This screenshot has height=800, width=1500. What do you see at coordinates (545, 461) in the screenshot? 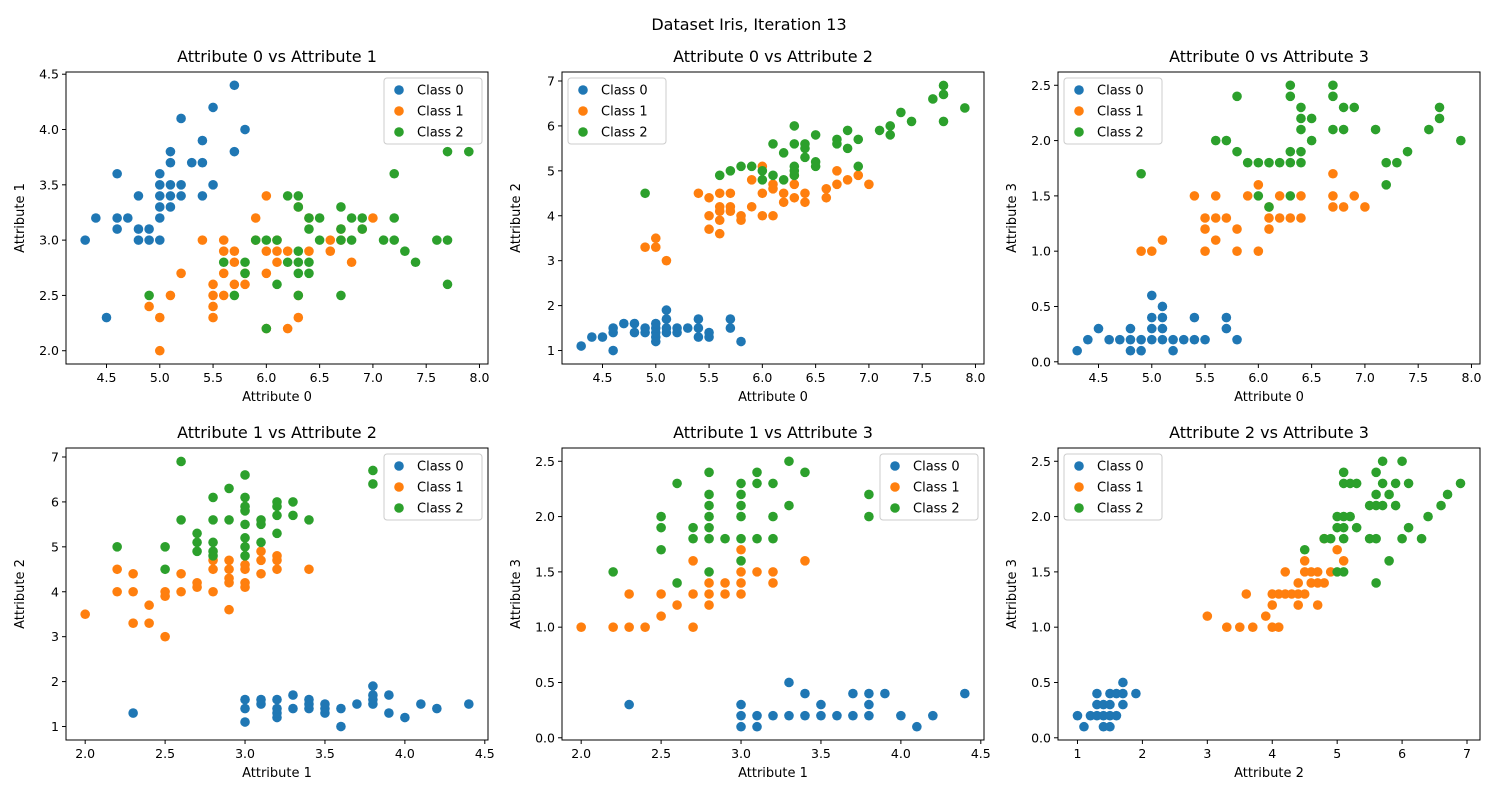
I see `y-tick-label: 2.5` at bounding box center [545, 461].